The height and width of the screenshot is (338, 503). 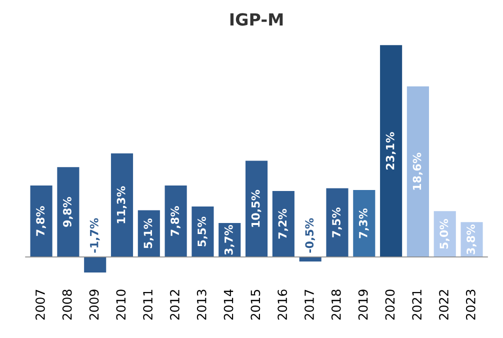 What do you see at coordinates (40, 305) in the screenshot?
I see `x-tick-label: 2007` at bounding box center [40, 305].